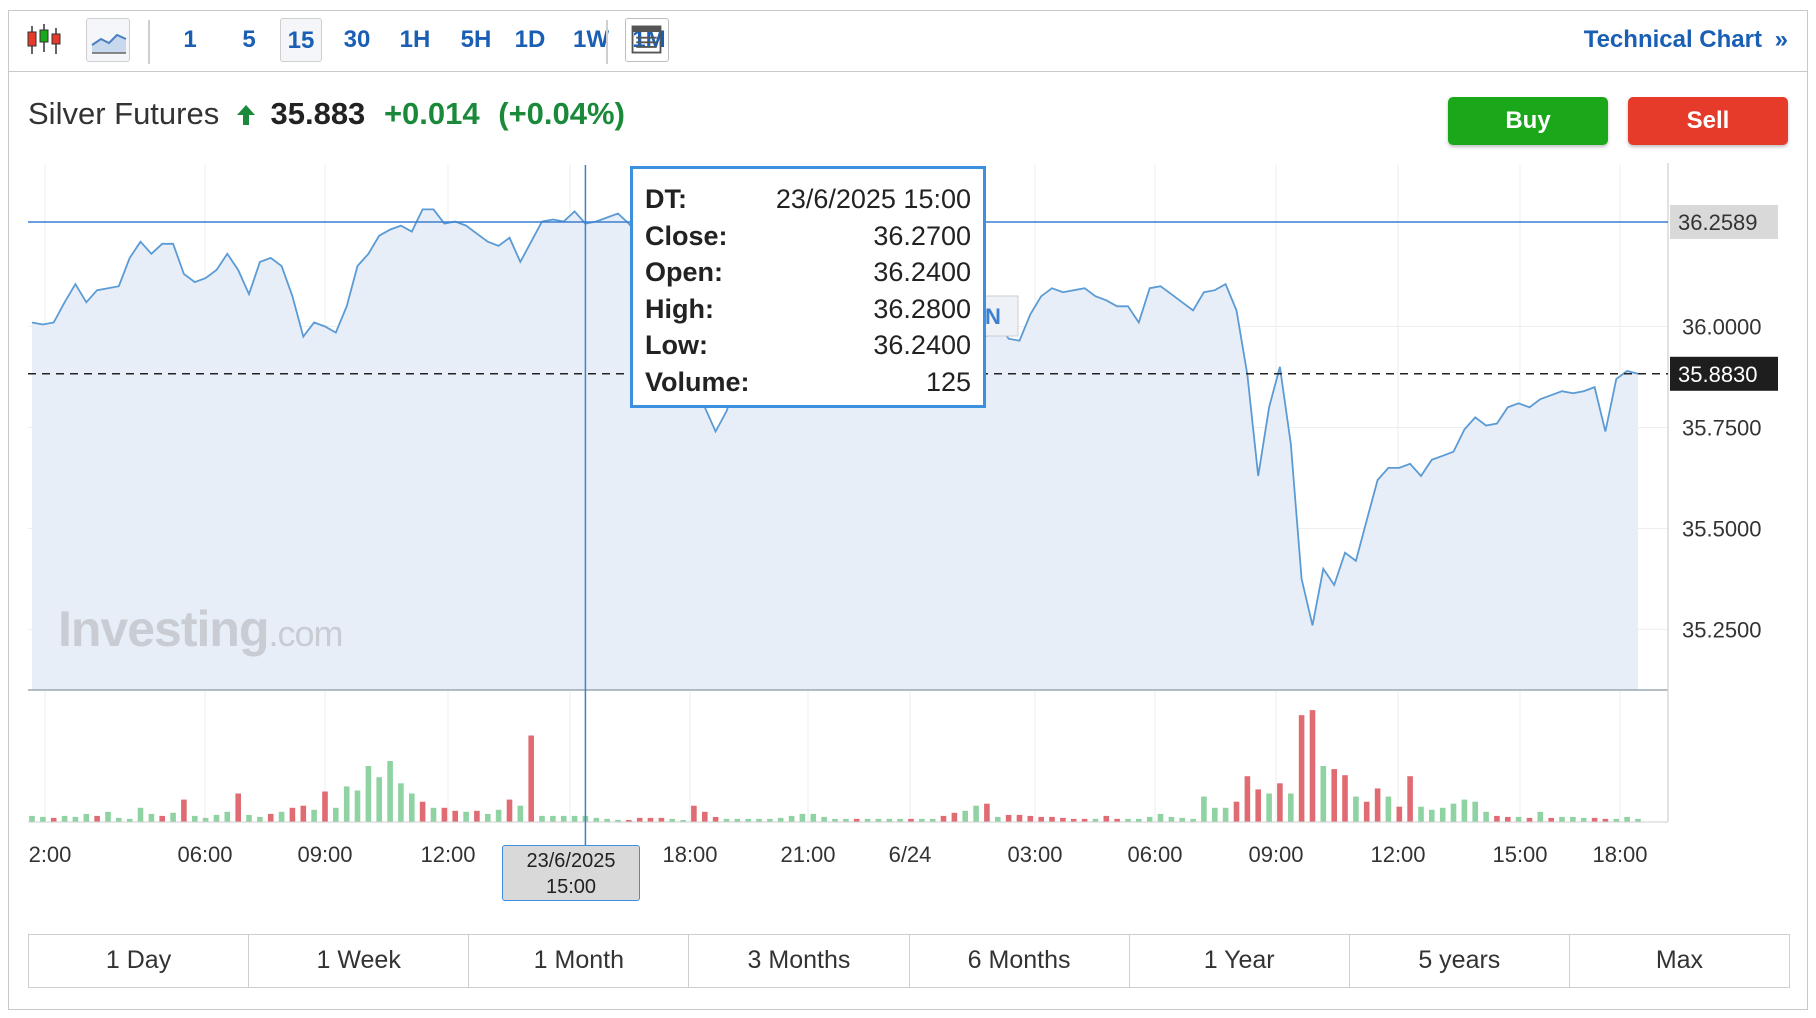 The height and width of the screenshot is (1018, 1816). I want to click on sell-button: Sell, so click(1708, 121).